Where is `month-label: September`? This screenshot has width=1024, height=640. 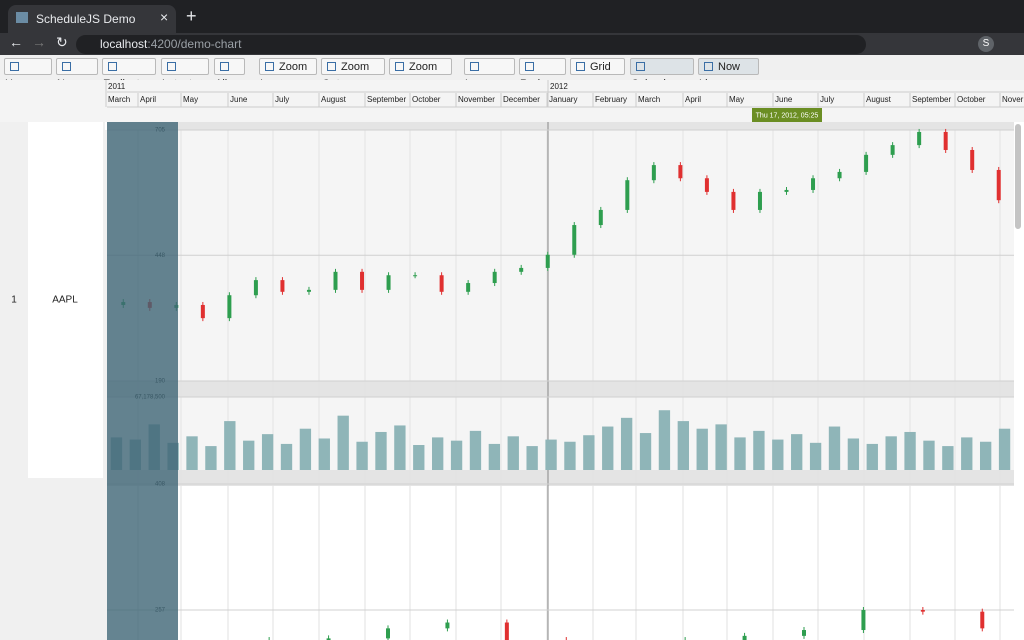 month-label: September is located at coordinates (931, 99).